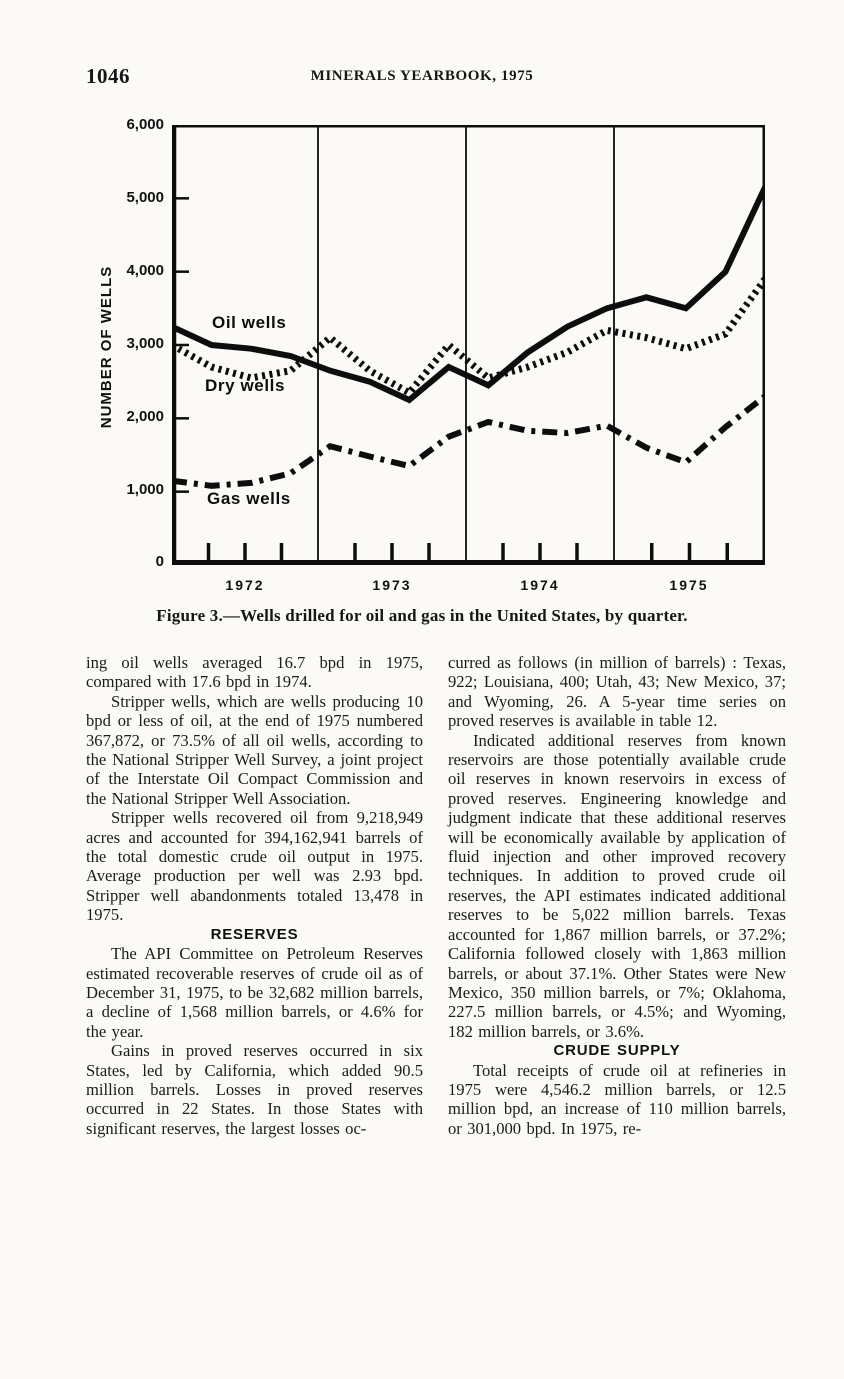  I want to click on series-line-oil-wells, so click(468, 295).